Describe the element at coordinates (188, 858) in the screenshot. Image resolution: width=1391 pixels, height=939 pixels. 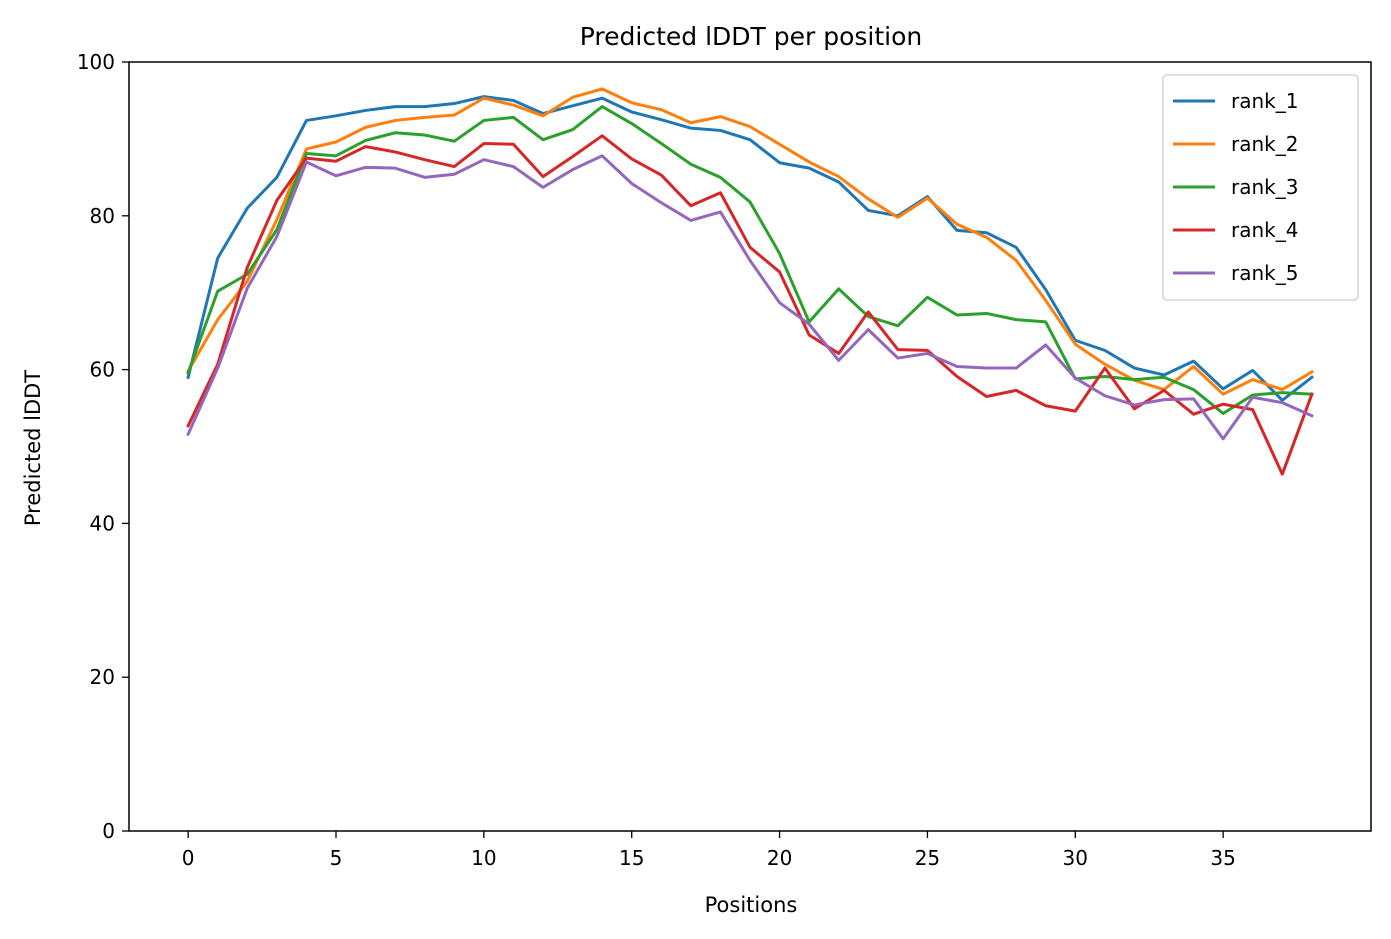
I see `x-tick-label: 0` at that location.